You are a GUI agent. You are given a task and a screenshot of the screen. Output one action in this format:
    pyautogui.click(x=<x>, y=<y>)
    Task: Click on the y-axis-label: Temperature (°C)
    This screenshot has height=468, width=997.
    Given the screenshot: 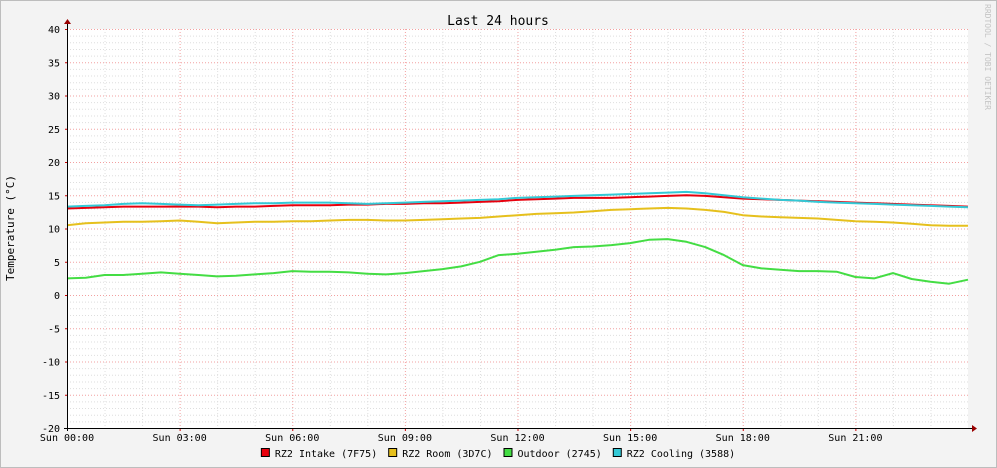 What is the action you would take?
    pyautogui.click(x=10, y=228)
    